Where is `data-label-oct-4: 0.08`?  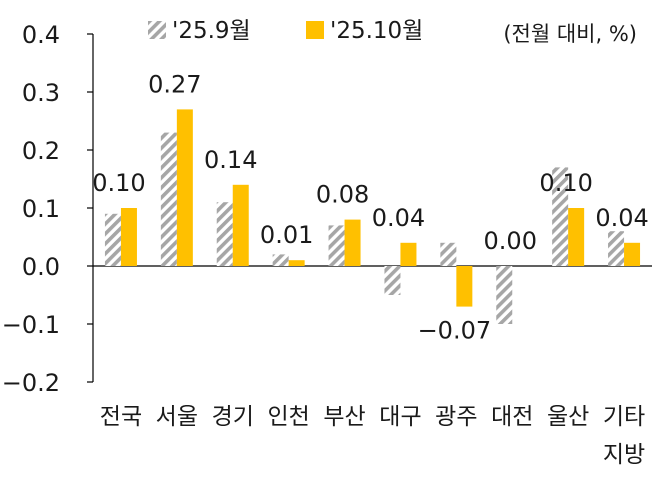
data-label-oct-4: 0.08 is located at coordinates (342, 195).